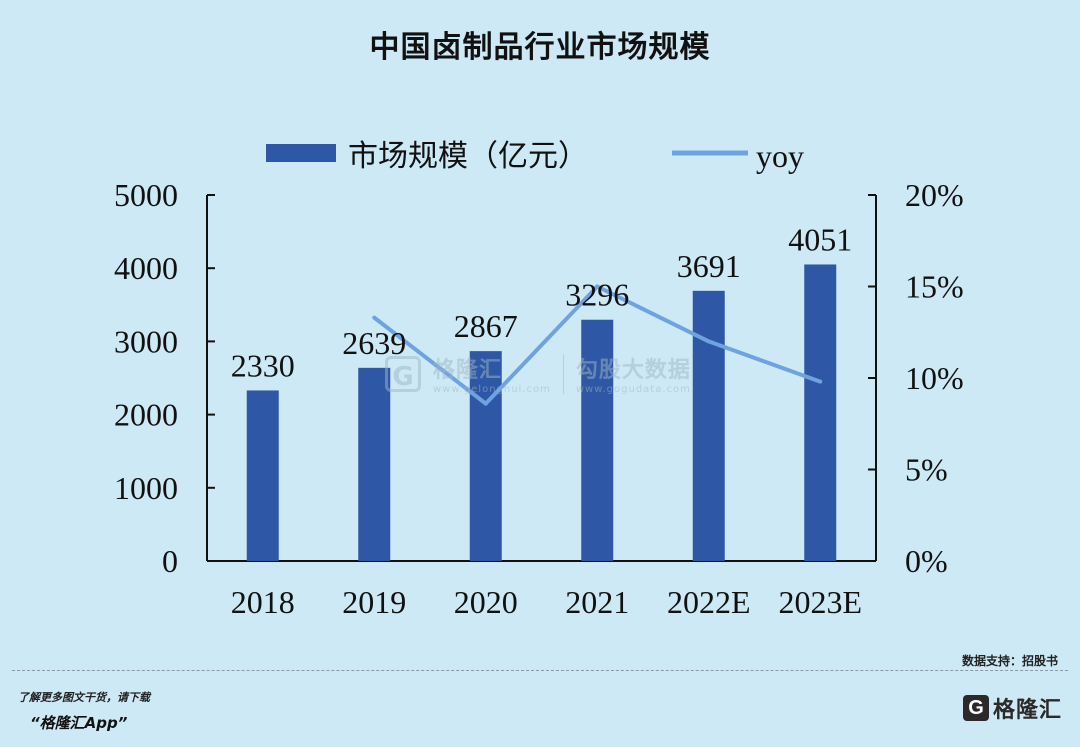 The width and height of the screenshot is (1080, 747). Describe the element at coordinates (820, 412) in the screenshot. I see `bar-2023E` at that location.